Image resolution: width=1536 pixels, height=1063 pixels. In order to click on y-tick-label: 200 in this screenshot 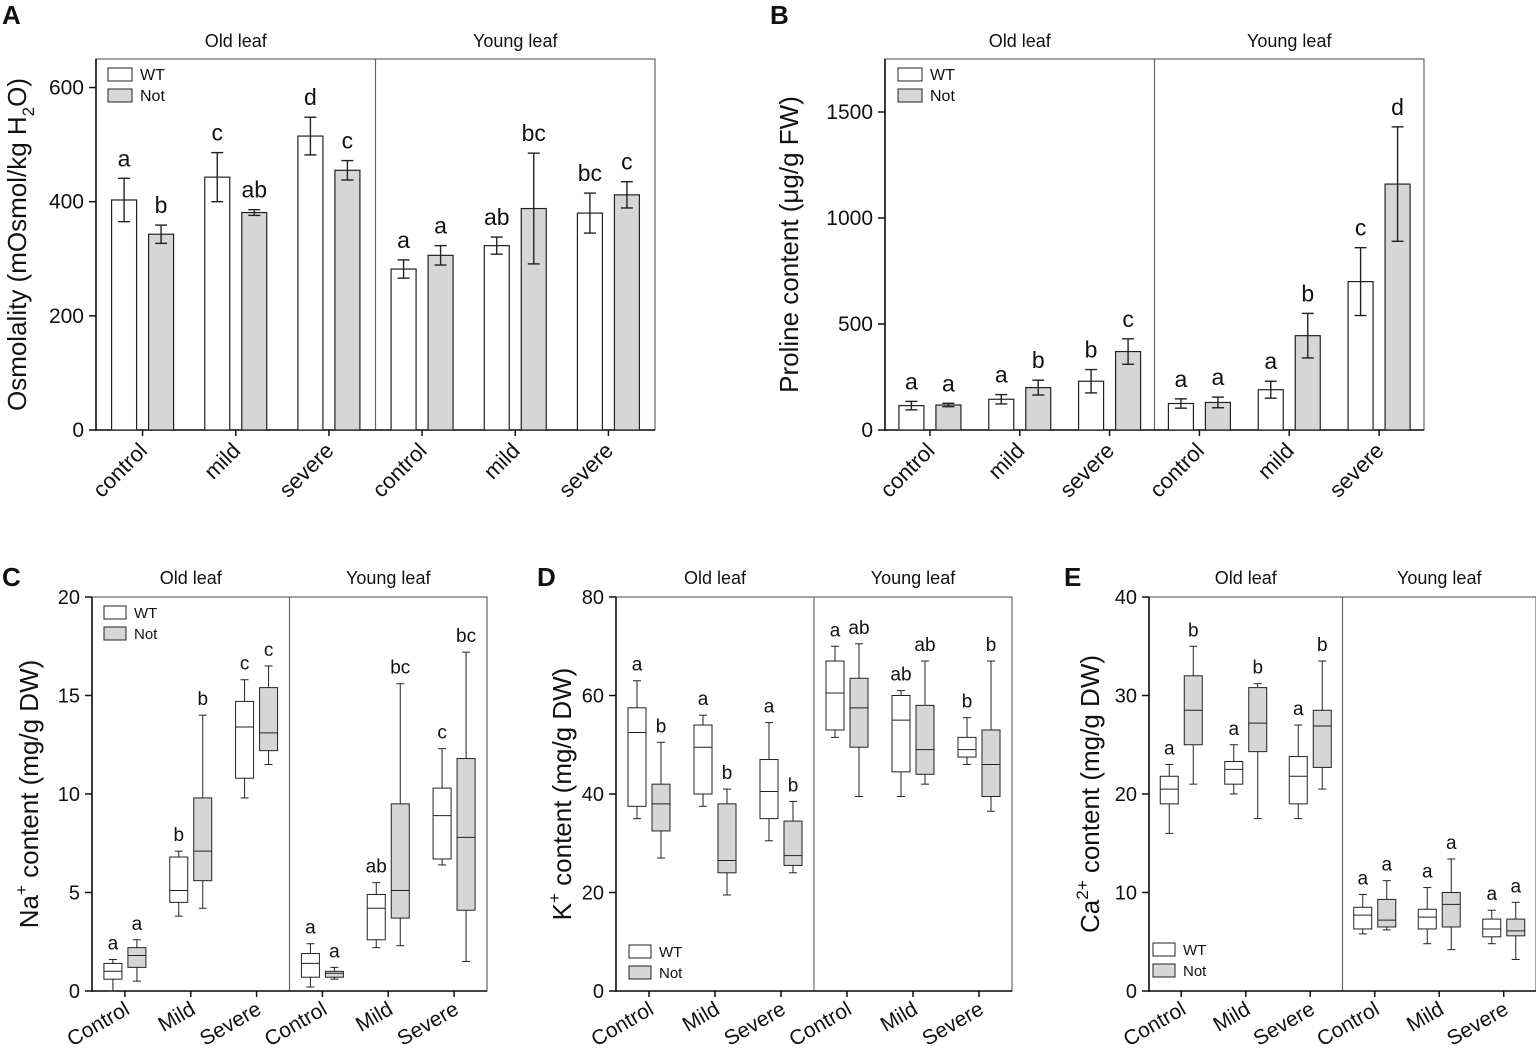, I will do `click(66, 316)`.